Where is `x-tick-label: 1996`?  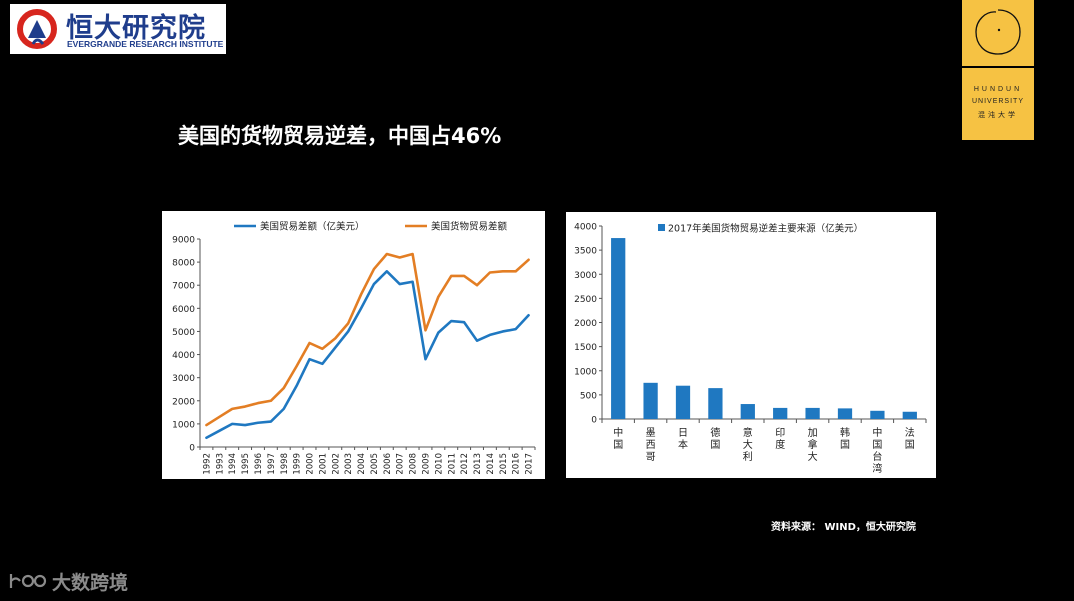 x-tick-label: 1996 is located at coordinates (259, 464).